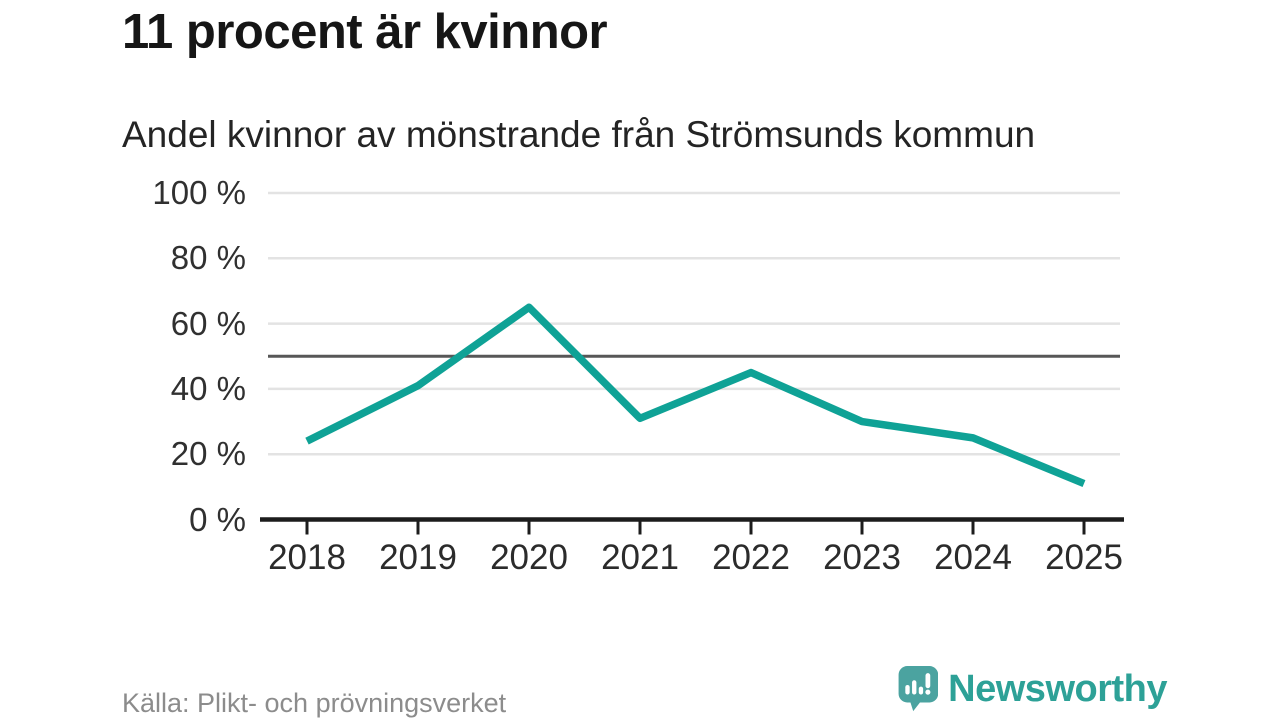 Image resolution: width=1280 pixels, height=720 pixels. What do you see at coordinates (365, 32) in the screenshot?
I see `page-title: 11 procent är kvinnor` at bounding box center [365, 32].